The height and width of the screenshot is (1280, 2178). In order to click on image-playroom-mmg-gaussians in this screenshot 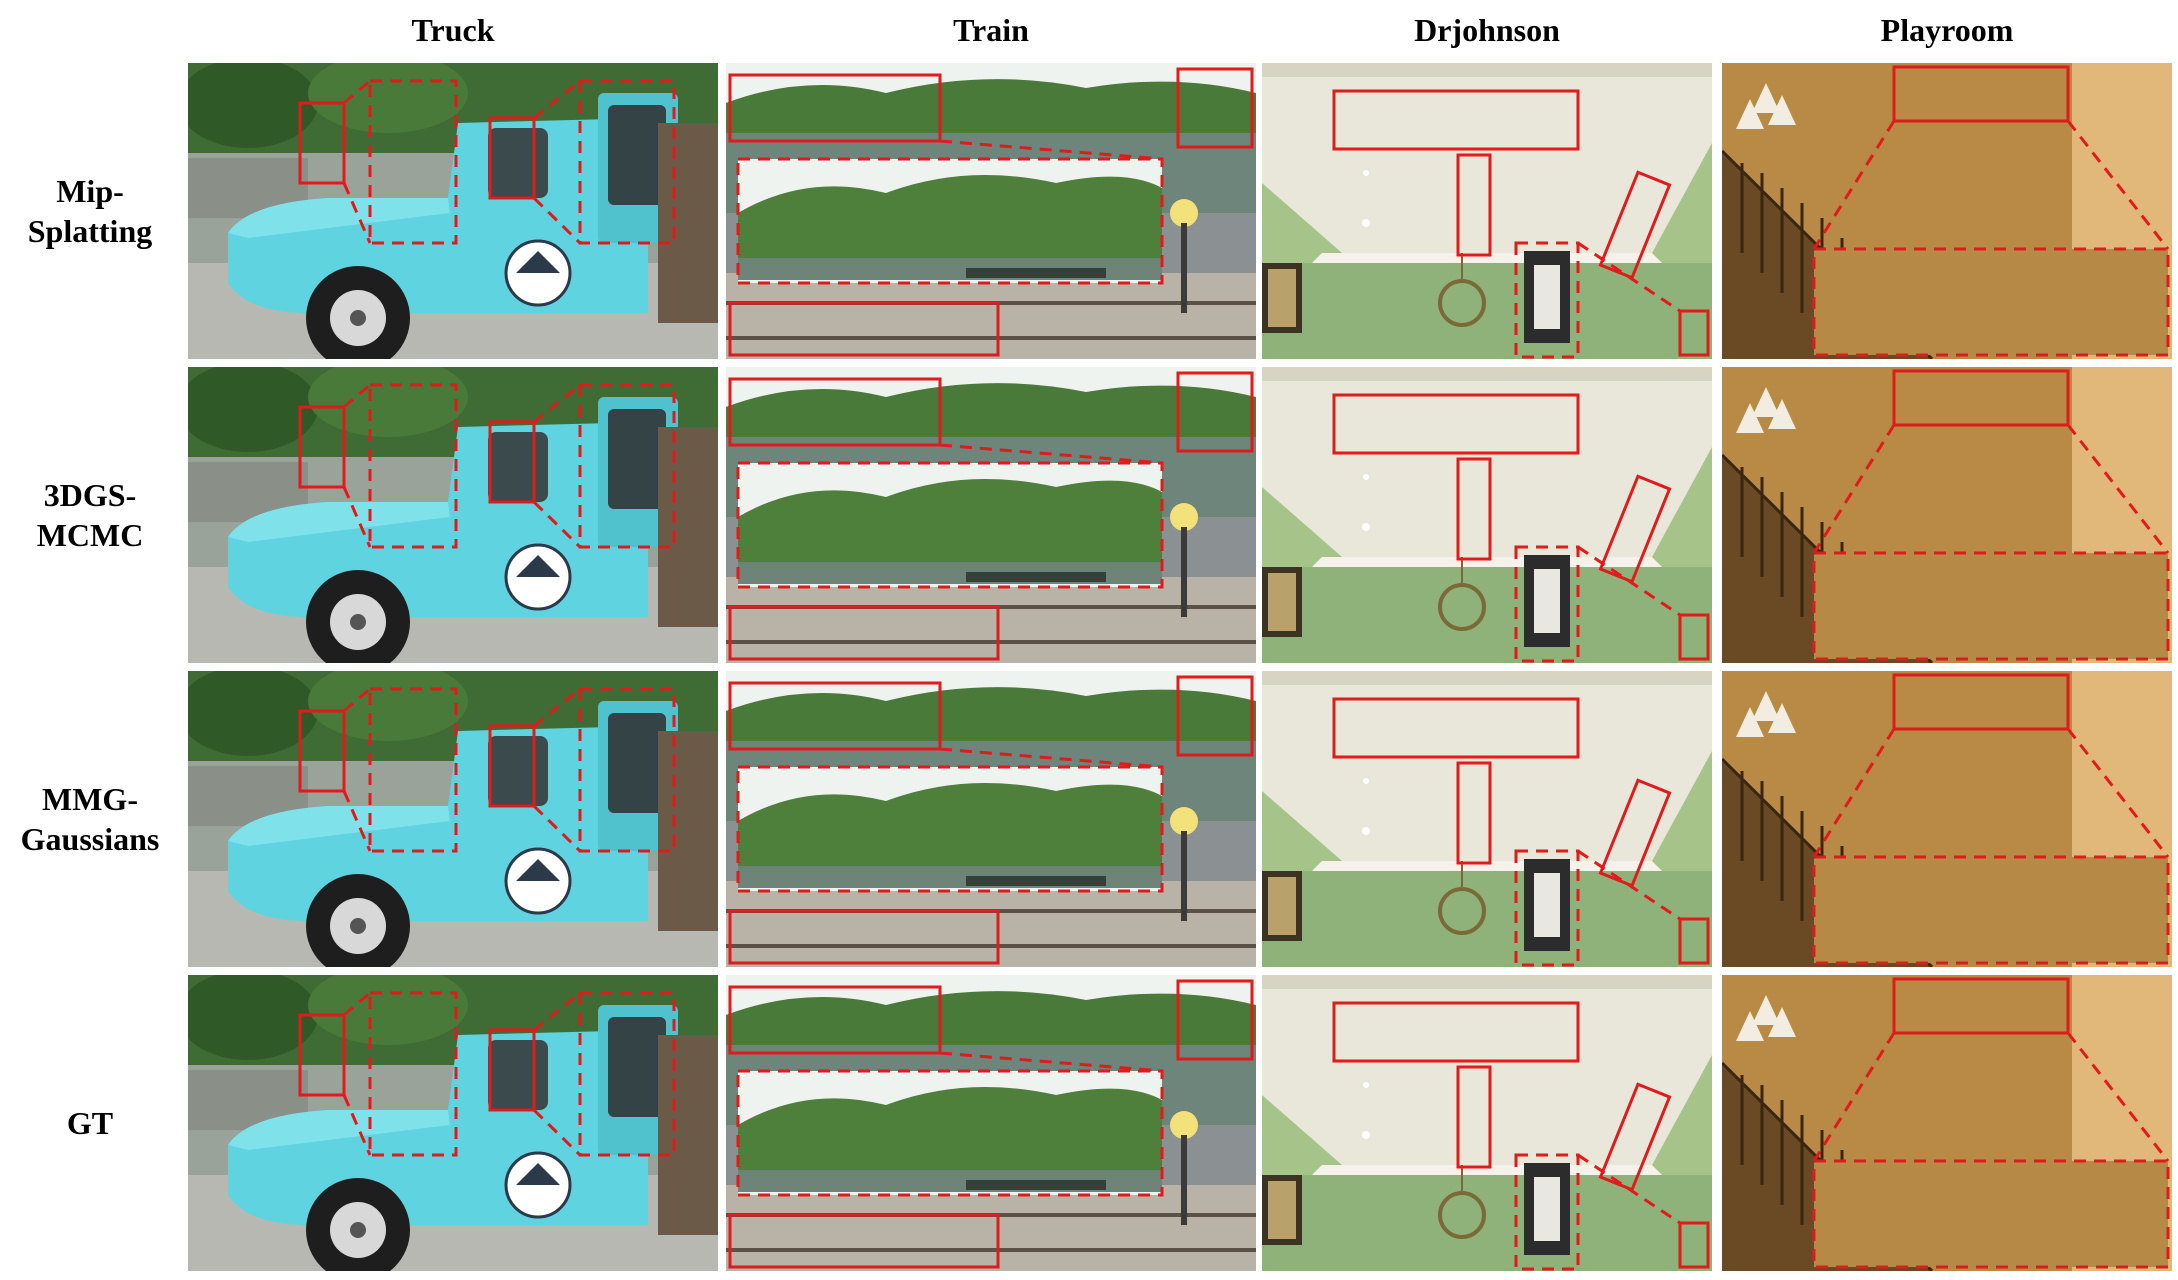, I will do `click(1947, 819)`.